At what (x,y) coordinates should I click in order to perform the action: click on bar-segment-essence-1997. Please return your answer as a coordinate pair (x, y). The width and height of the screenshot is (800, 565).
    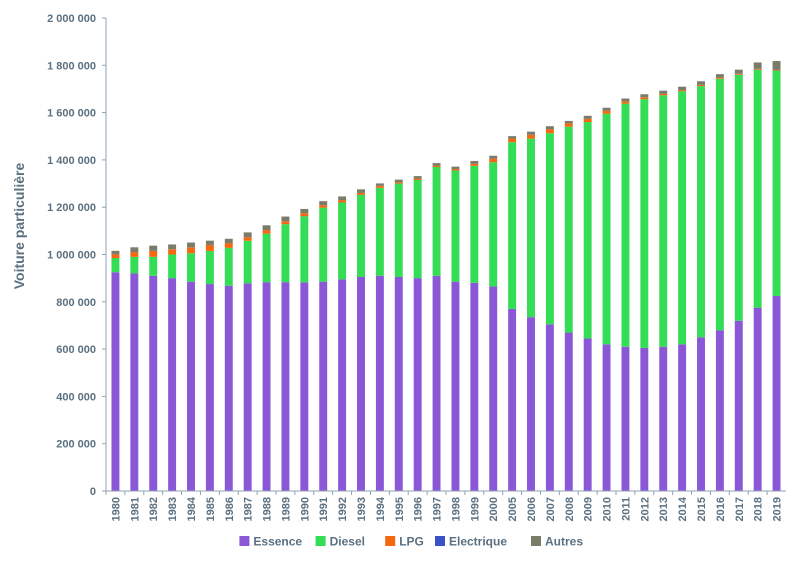
    Looking at the image, I should click on (437, 383).